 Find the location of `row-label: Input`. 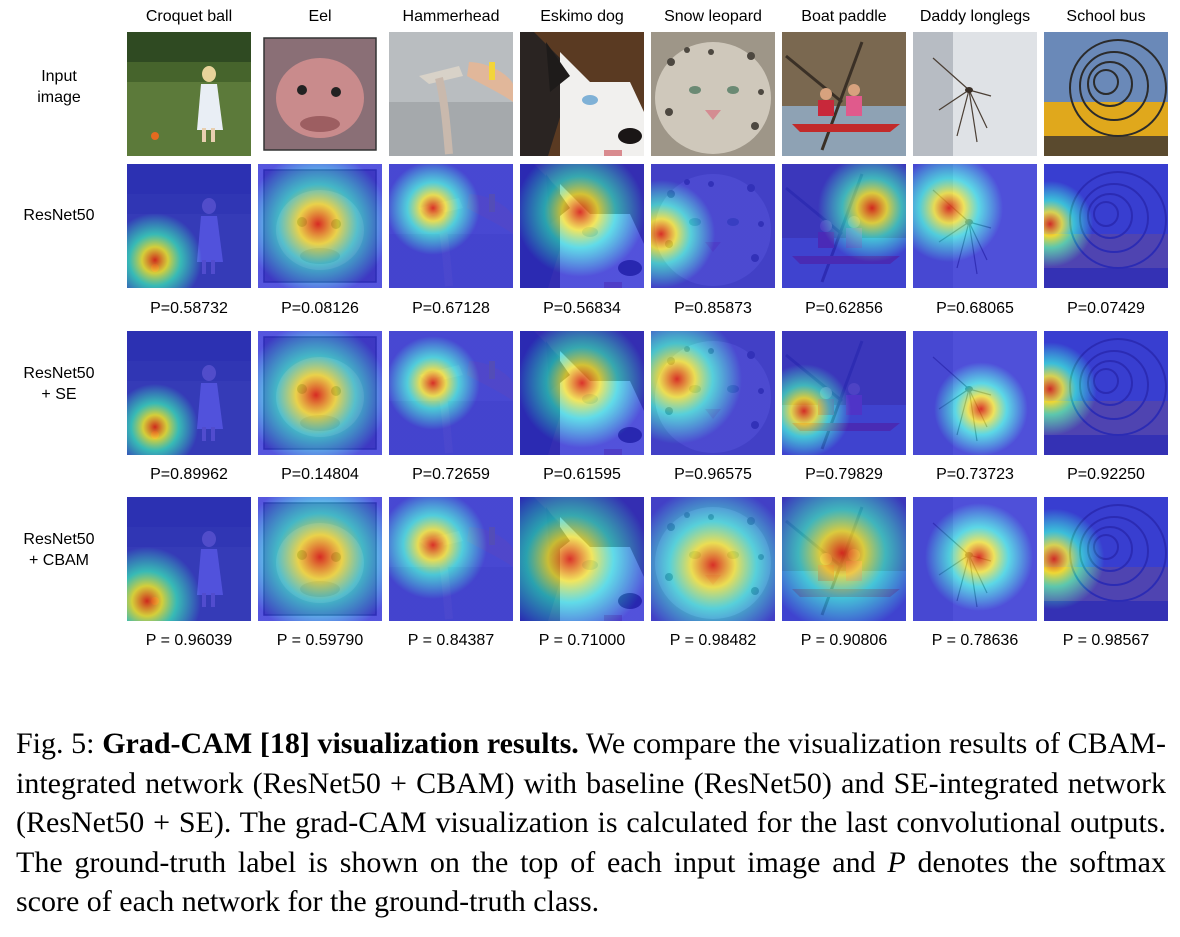

row-label: Input is located at coordinates (59, 76).